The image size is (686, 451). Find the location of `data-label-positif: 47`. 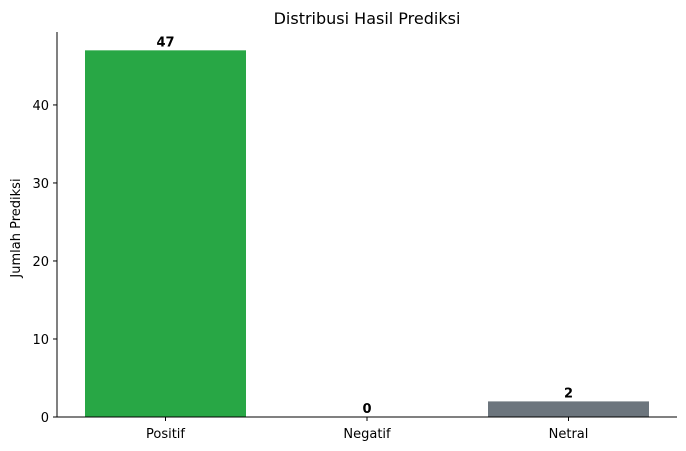

data-label-positif: 47 is located at coordinates (165, 42).